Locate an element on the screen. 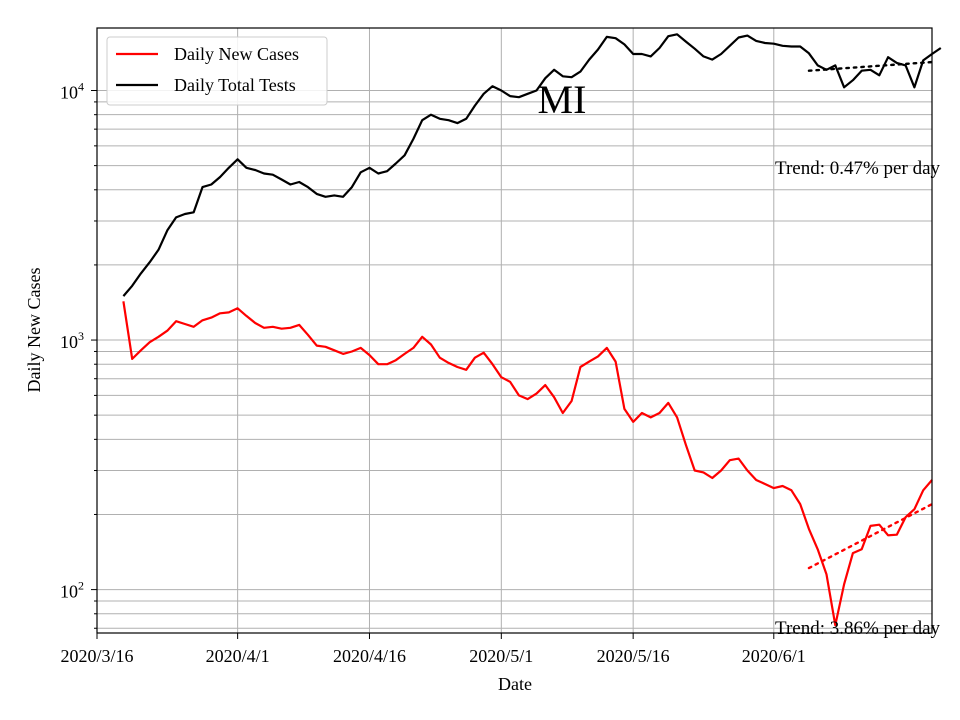 This screenshot has width=960, height=720. x-tick-label: 2020/4/16 is located at coordinates (369, 656).